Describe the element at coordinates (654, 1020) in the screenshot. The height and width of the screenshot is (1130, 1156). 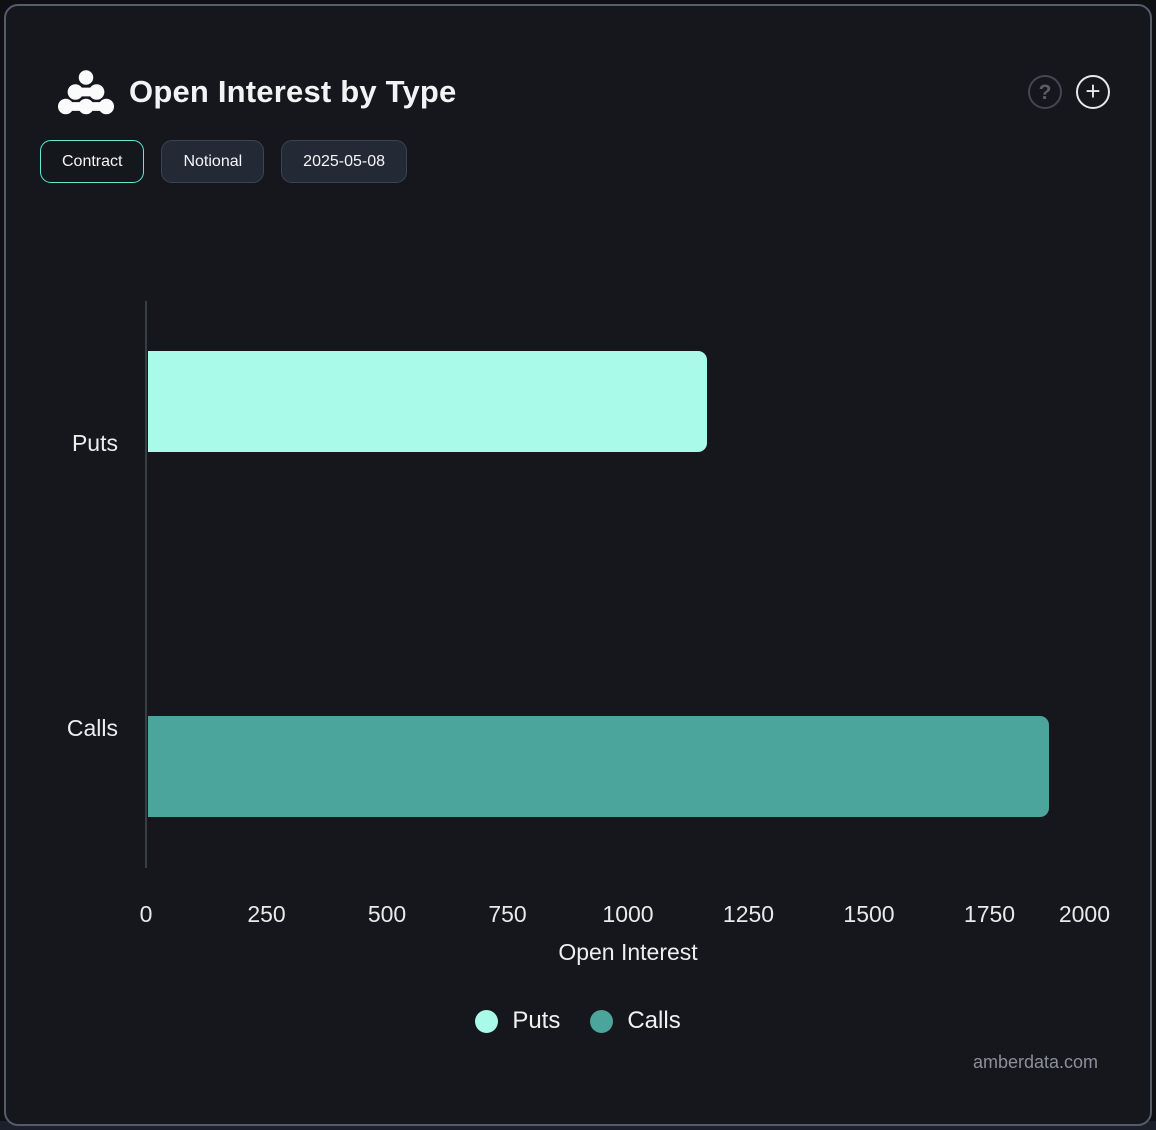
I see `legend-label-calls: Calls` at that location.